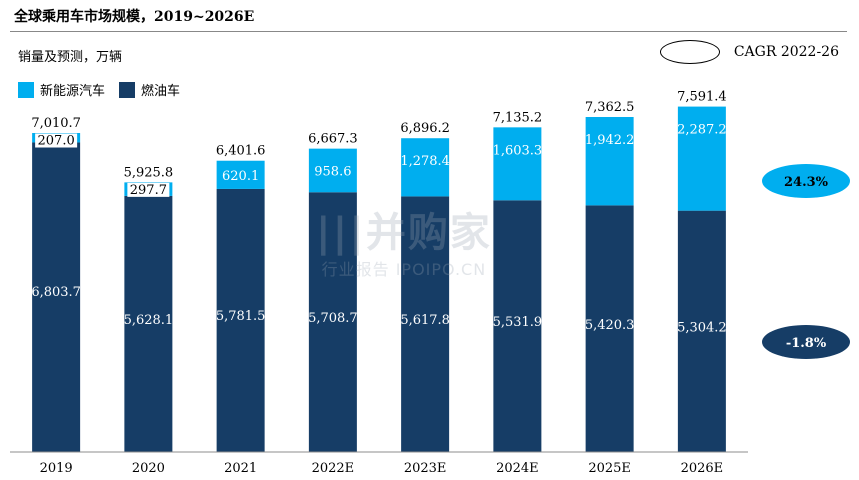 Image resolution: width=859 pixels, height=480 pixels. I want to click on legend-item-ice: 燃油车, so click(149, 89).